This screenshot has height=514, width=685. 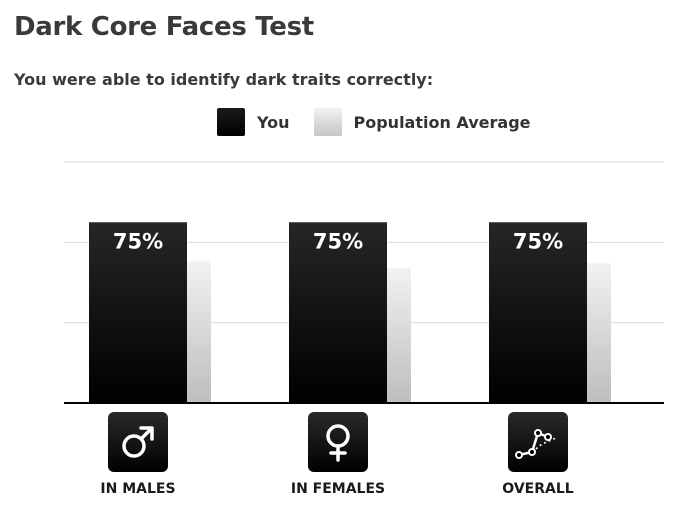 What do you see at coordinates (338, 442) in the screenshot?
I see `female-symbol-icon` at bounding box center [338, 442].